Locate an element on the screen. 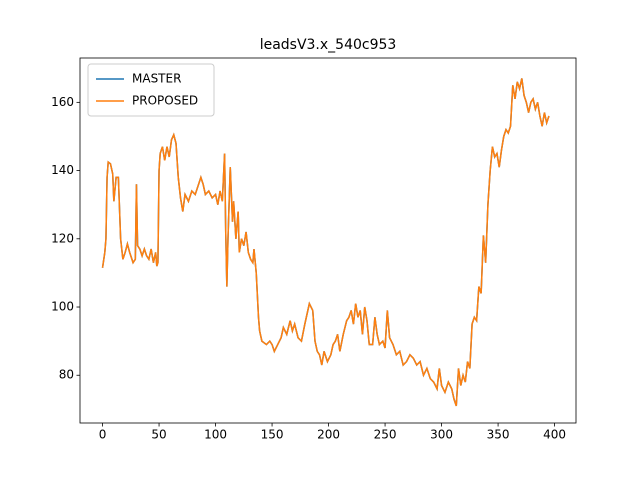 The image size is (640, 480). legend-label: MASTER is located at coordinates (156, 79).